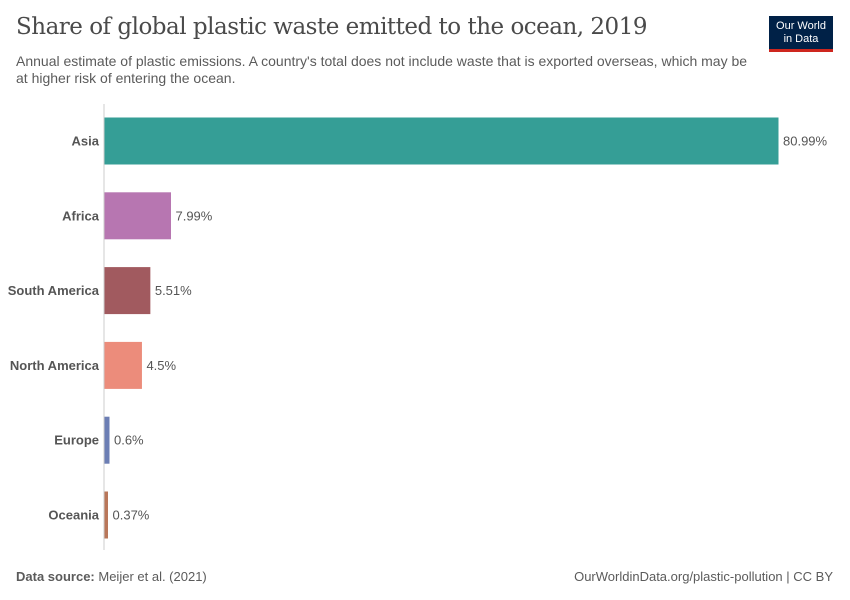 This screenshot has width=850, height=600. Describe the element at coordinates (441, 141) in the screenshot. I see `bar-asia` at that location.